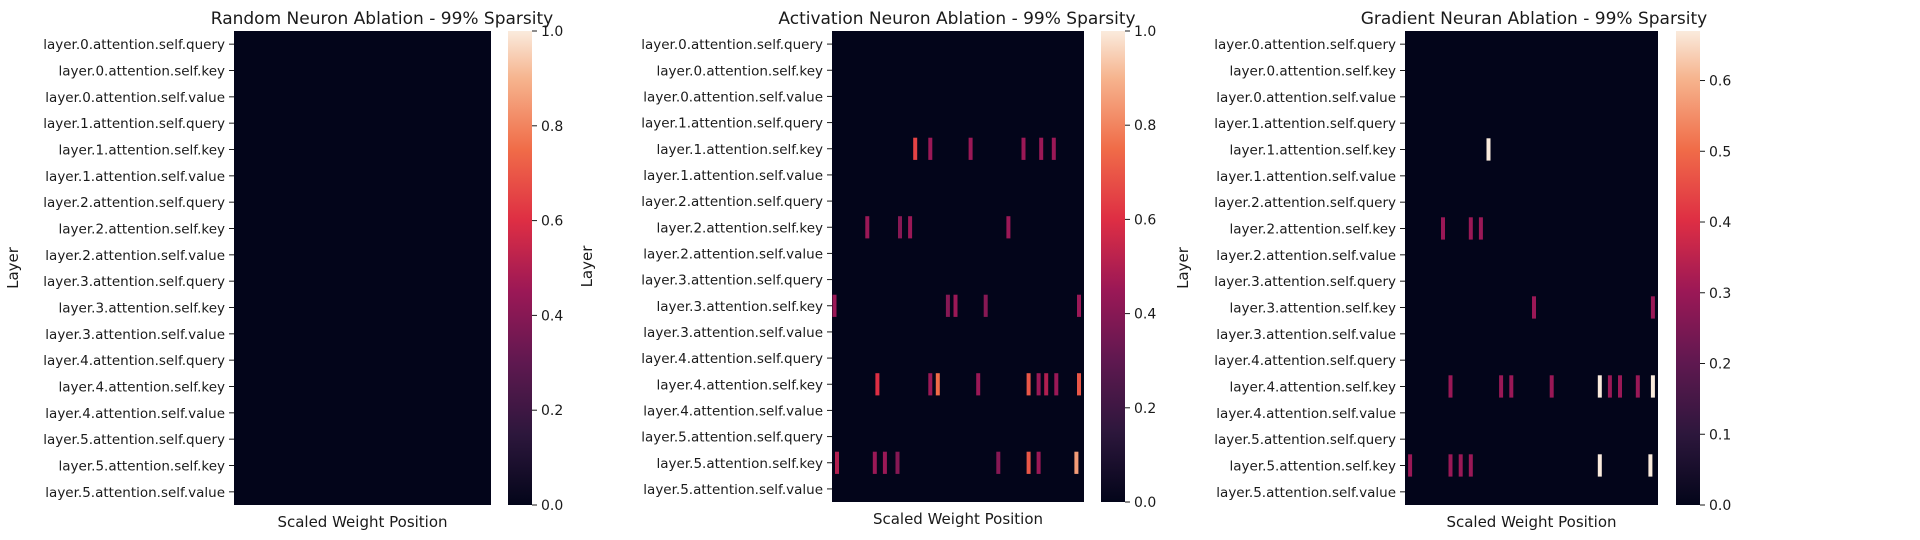  Describe the element at coordinates (142, 467) in the screenshot. I see `y-tick-label: layer.5.attention.self.key` at that location.